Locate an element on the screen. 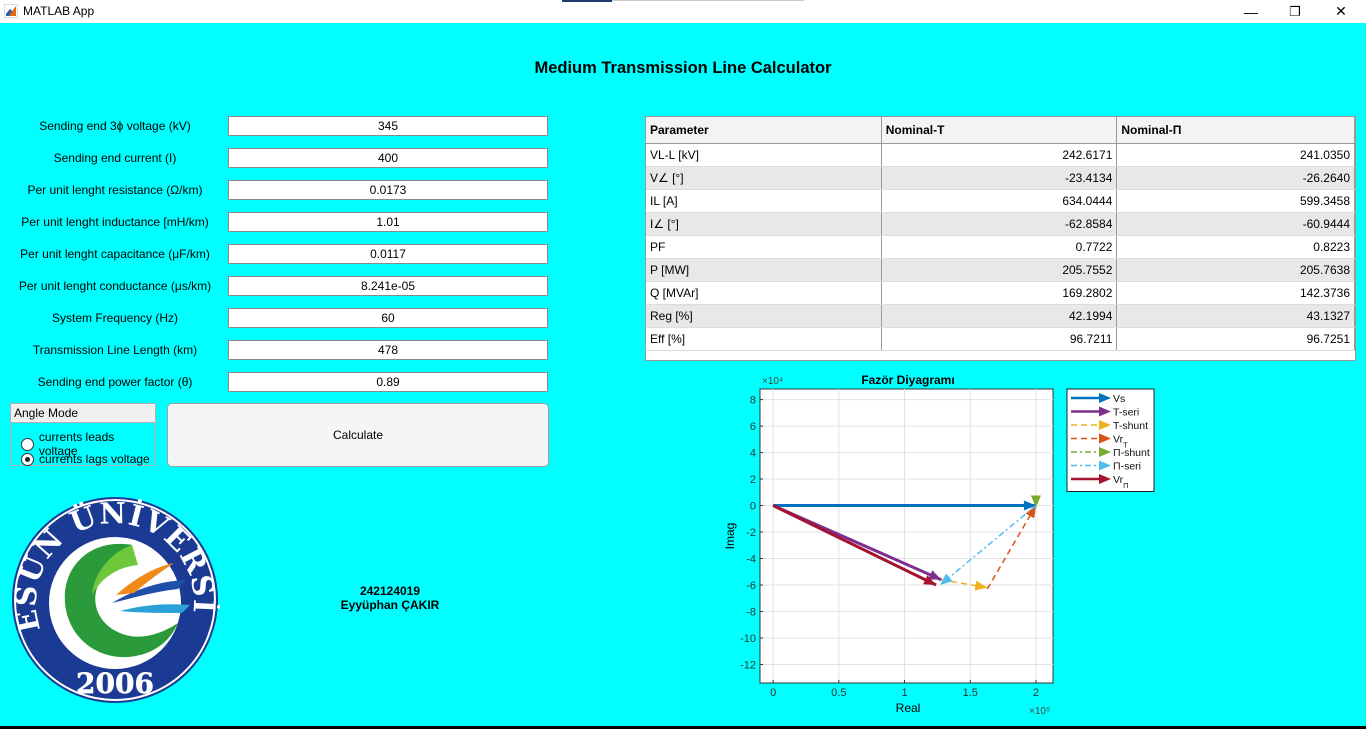 Image resolution: width=1366 pixels, height=729 pixels. voltage-label: Sending end 3ϕ voltage (kV) is located at coordinates (115, 126).